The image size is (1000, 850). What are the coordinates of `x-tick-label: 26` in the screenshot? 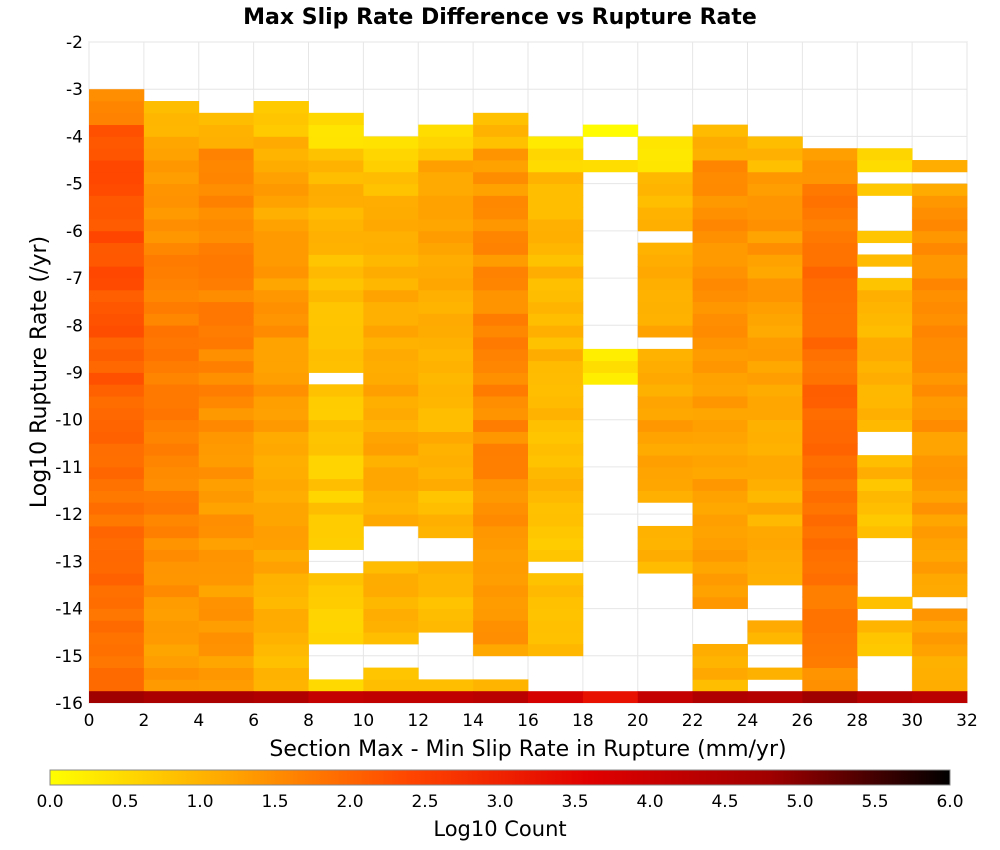 It's located at (803, 721).